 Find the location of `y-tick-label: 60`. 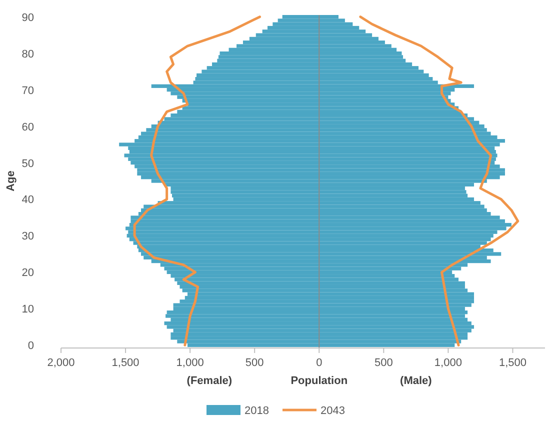

y-tick-label: 60 is located at coordinates (28, 127).